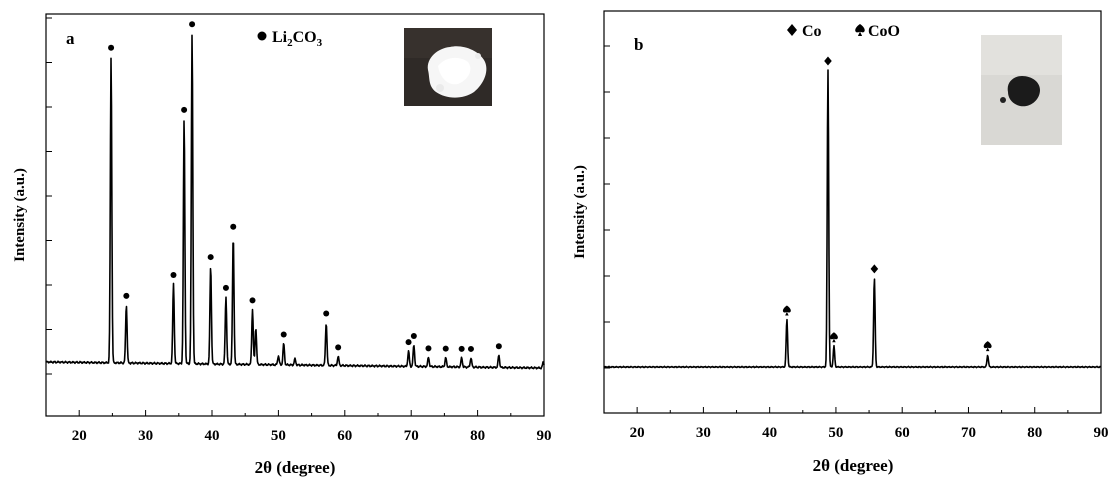  I want to click on panel-b-x-tick-label-70: 70, so click(968, 433).